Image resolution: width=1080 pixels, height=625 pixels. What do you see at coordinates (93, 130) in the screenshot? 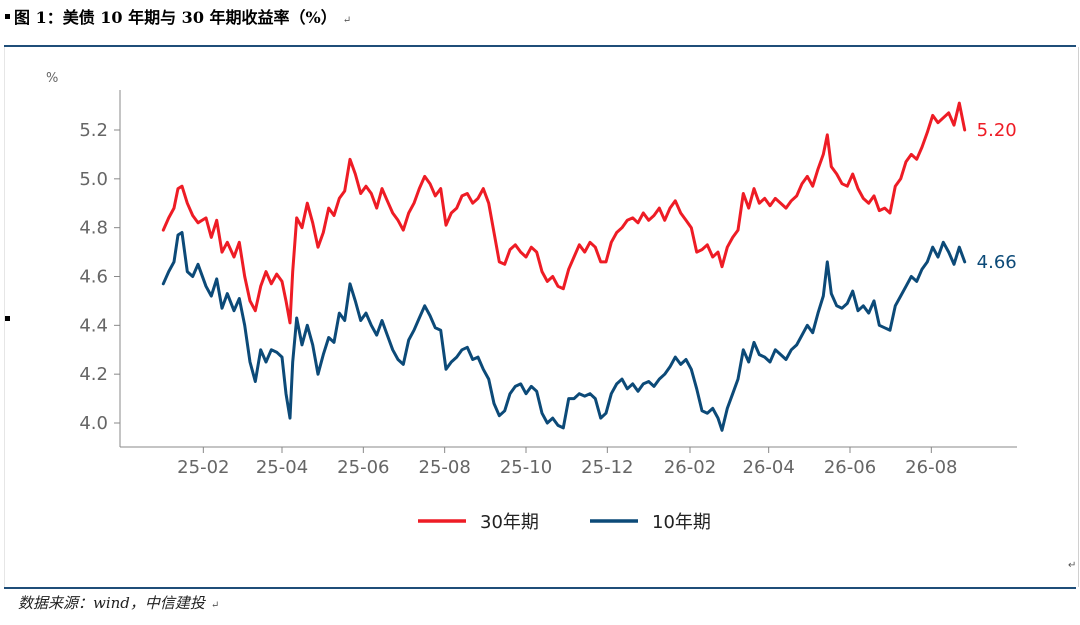
I see `y-tick-label: 5.2` at bounding box center [93, 130].